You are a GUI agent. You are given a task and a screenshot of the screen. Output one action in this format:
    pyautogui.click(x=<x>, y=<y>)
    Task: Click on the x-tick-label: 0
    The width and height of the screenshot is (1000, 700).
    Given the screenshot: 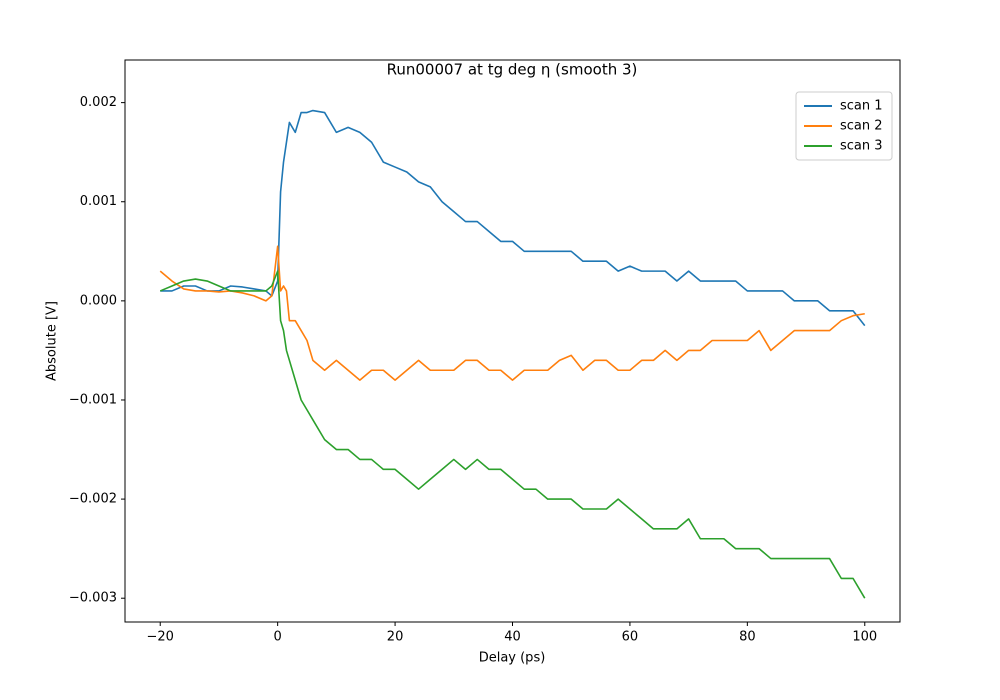 What is the action you would take?
    pyautogui.click(x=278, y=637)
    